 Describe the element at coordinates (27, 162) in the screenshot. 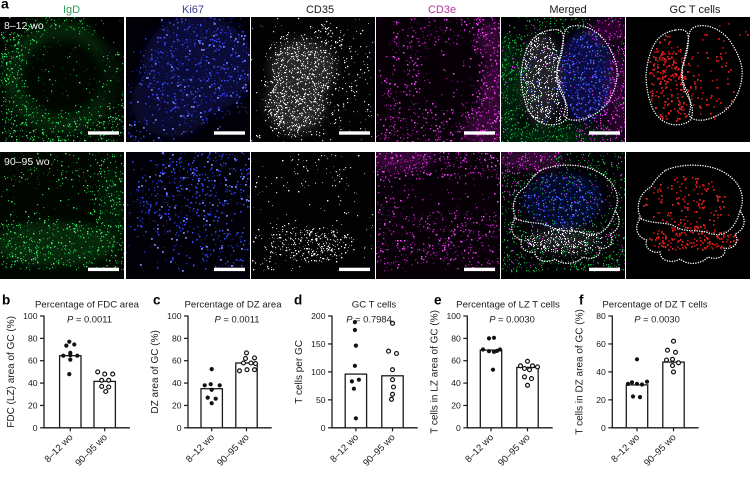

I see `svg-text: 90–95 wo` at that location.